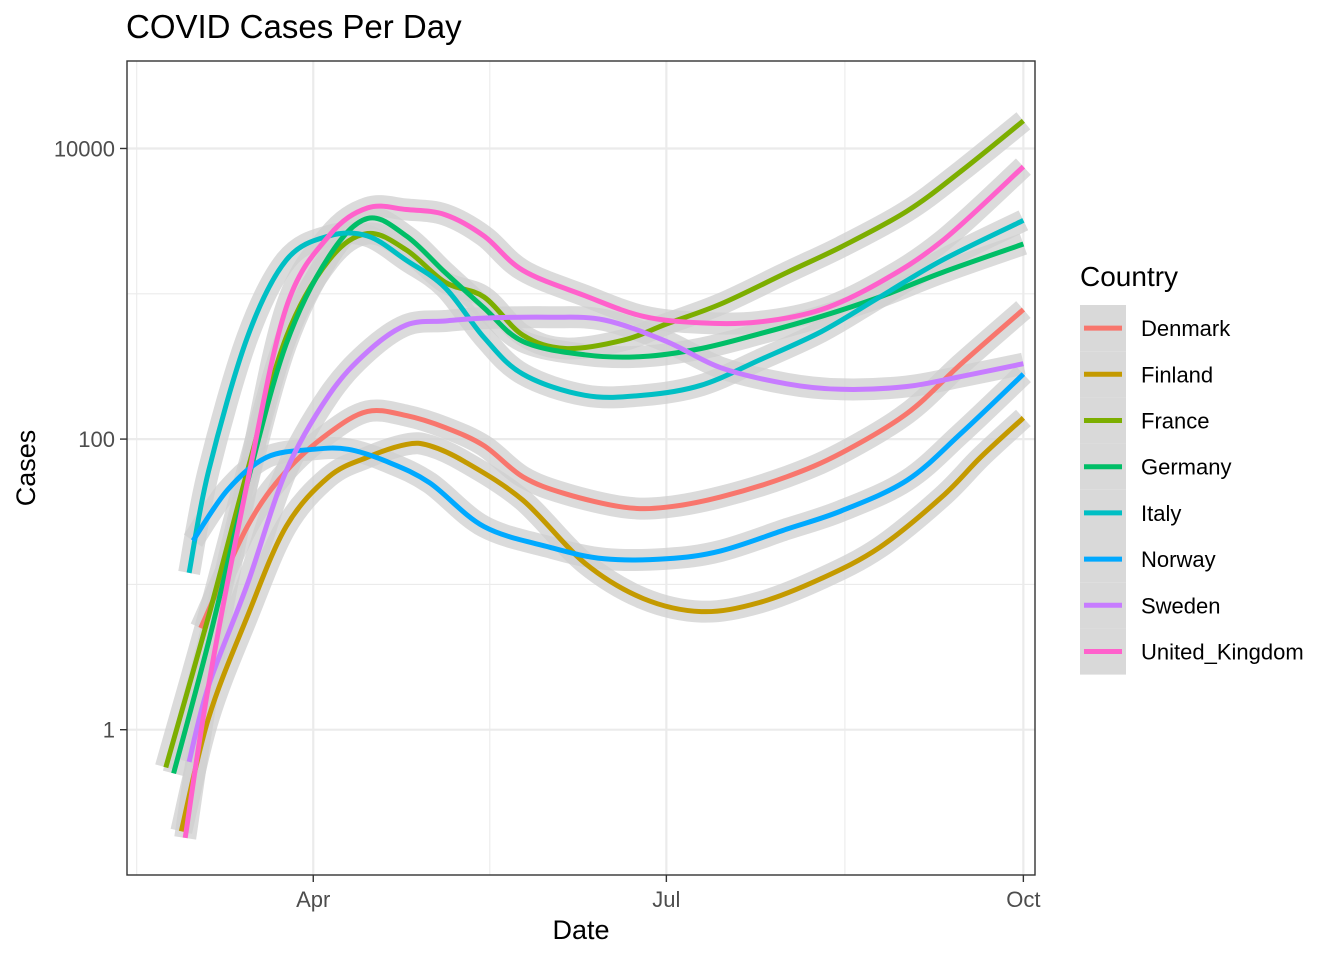 This screenshot has width=1344, height=960. What do you see at coordinates (1181, 605) in the screenshot?
I see `legend-label-sweden: Sweden` at bounding box center [1181, 605].